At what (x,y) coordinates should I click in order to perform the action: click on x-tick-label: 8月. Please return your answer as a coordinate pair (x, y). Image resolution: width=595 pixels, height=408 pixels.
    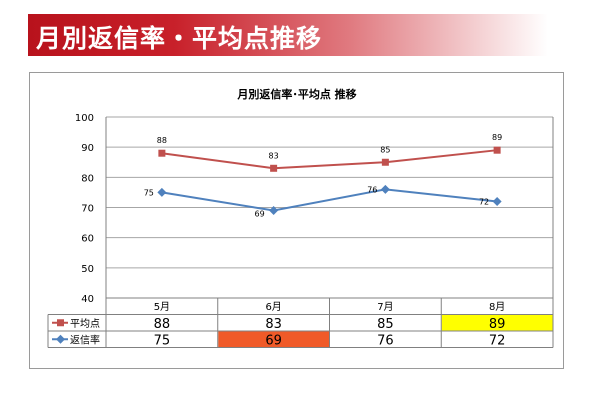
    Looking at the image, I should click on (497, 307).